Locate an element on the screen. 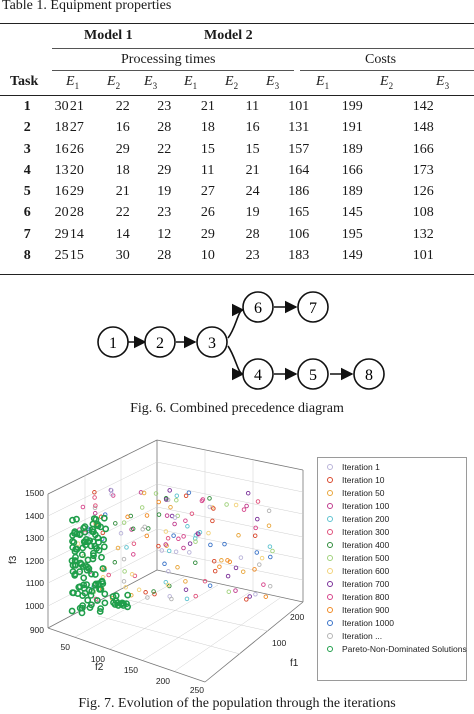 The image size is (474, 714). value-cell: 145 is located at coordinates (352, 213).